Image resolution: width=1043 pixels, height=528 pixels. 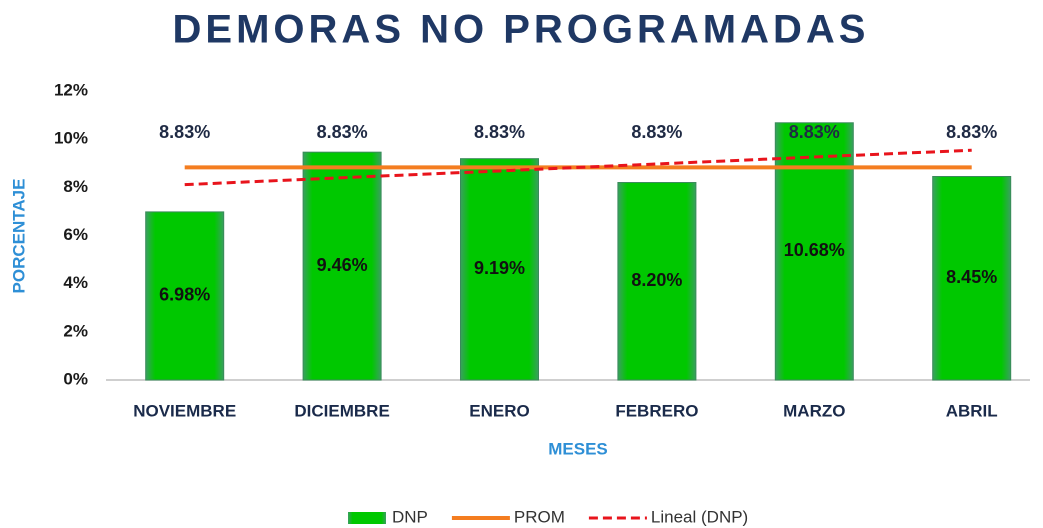 I want to click on y-tick-label: 12%, so click(x=71, y=89).